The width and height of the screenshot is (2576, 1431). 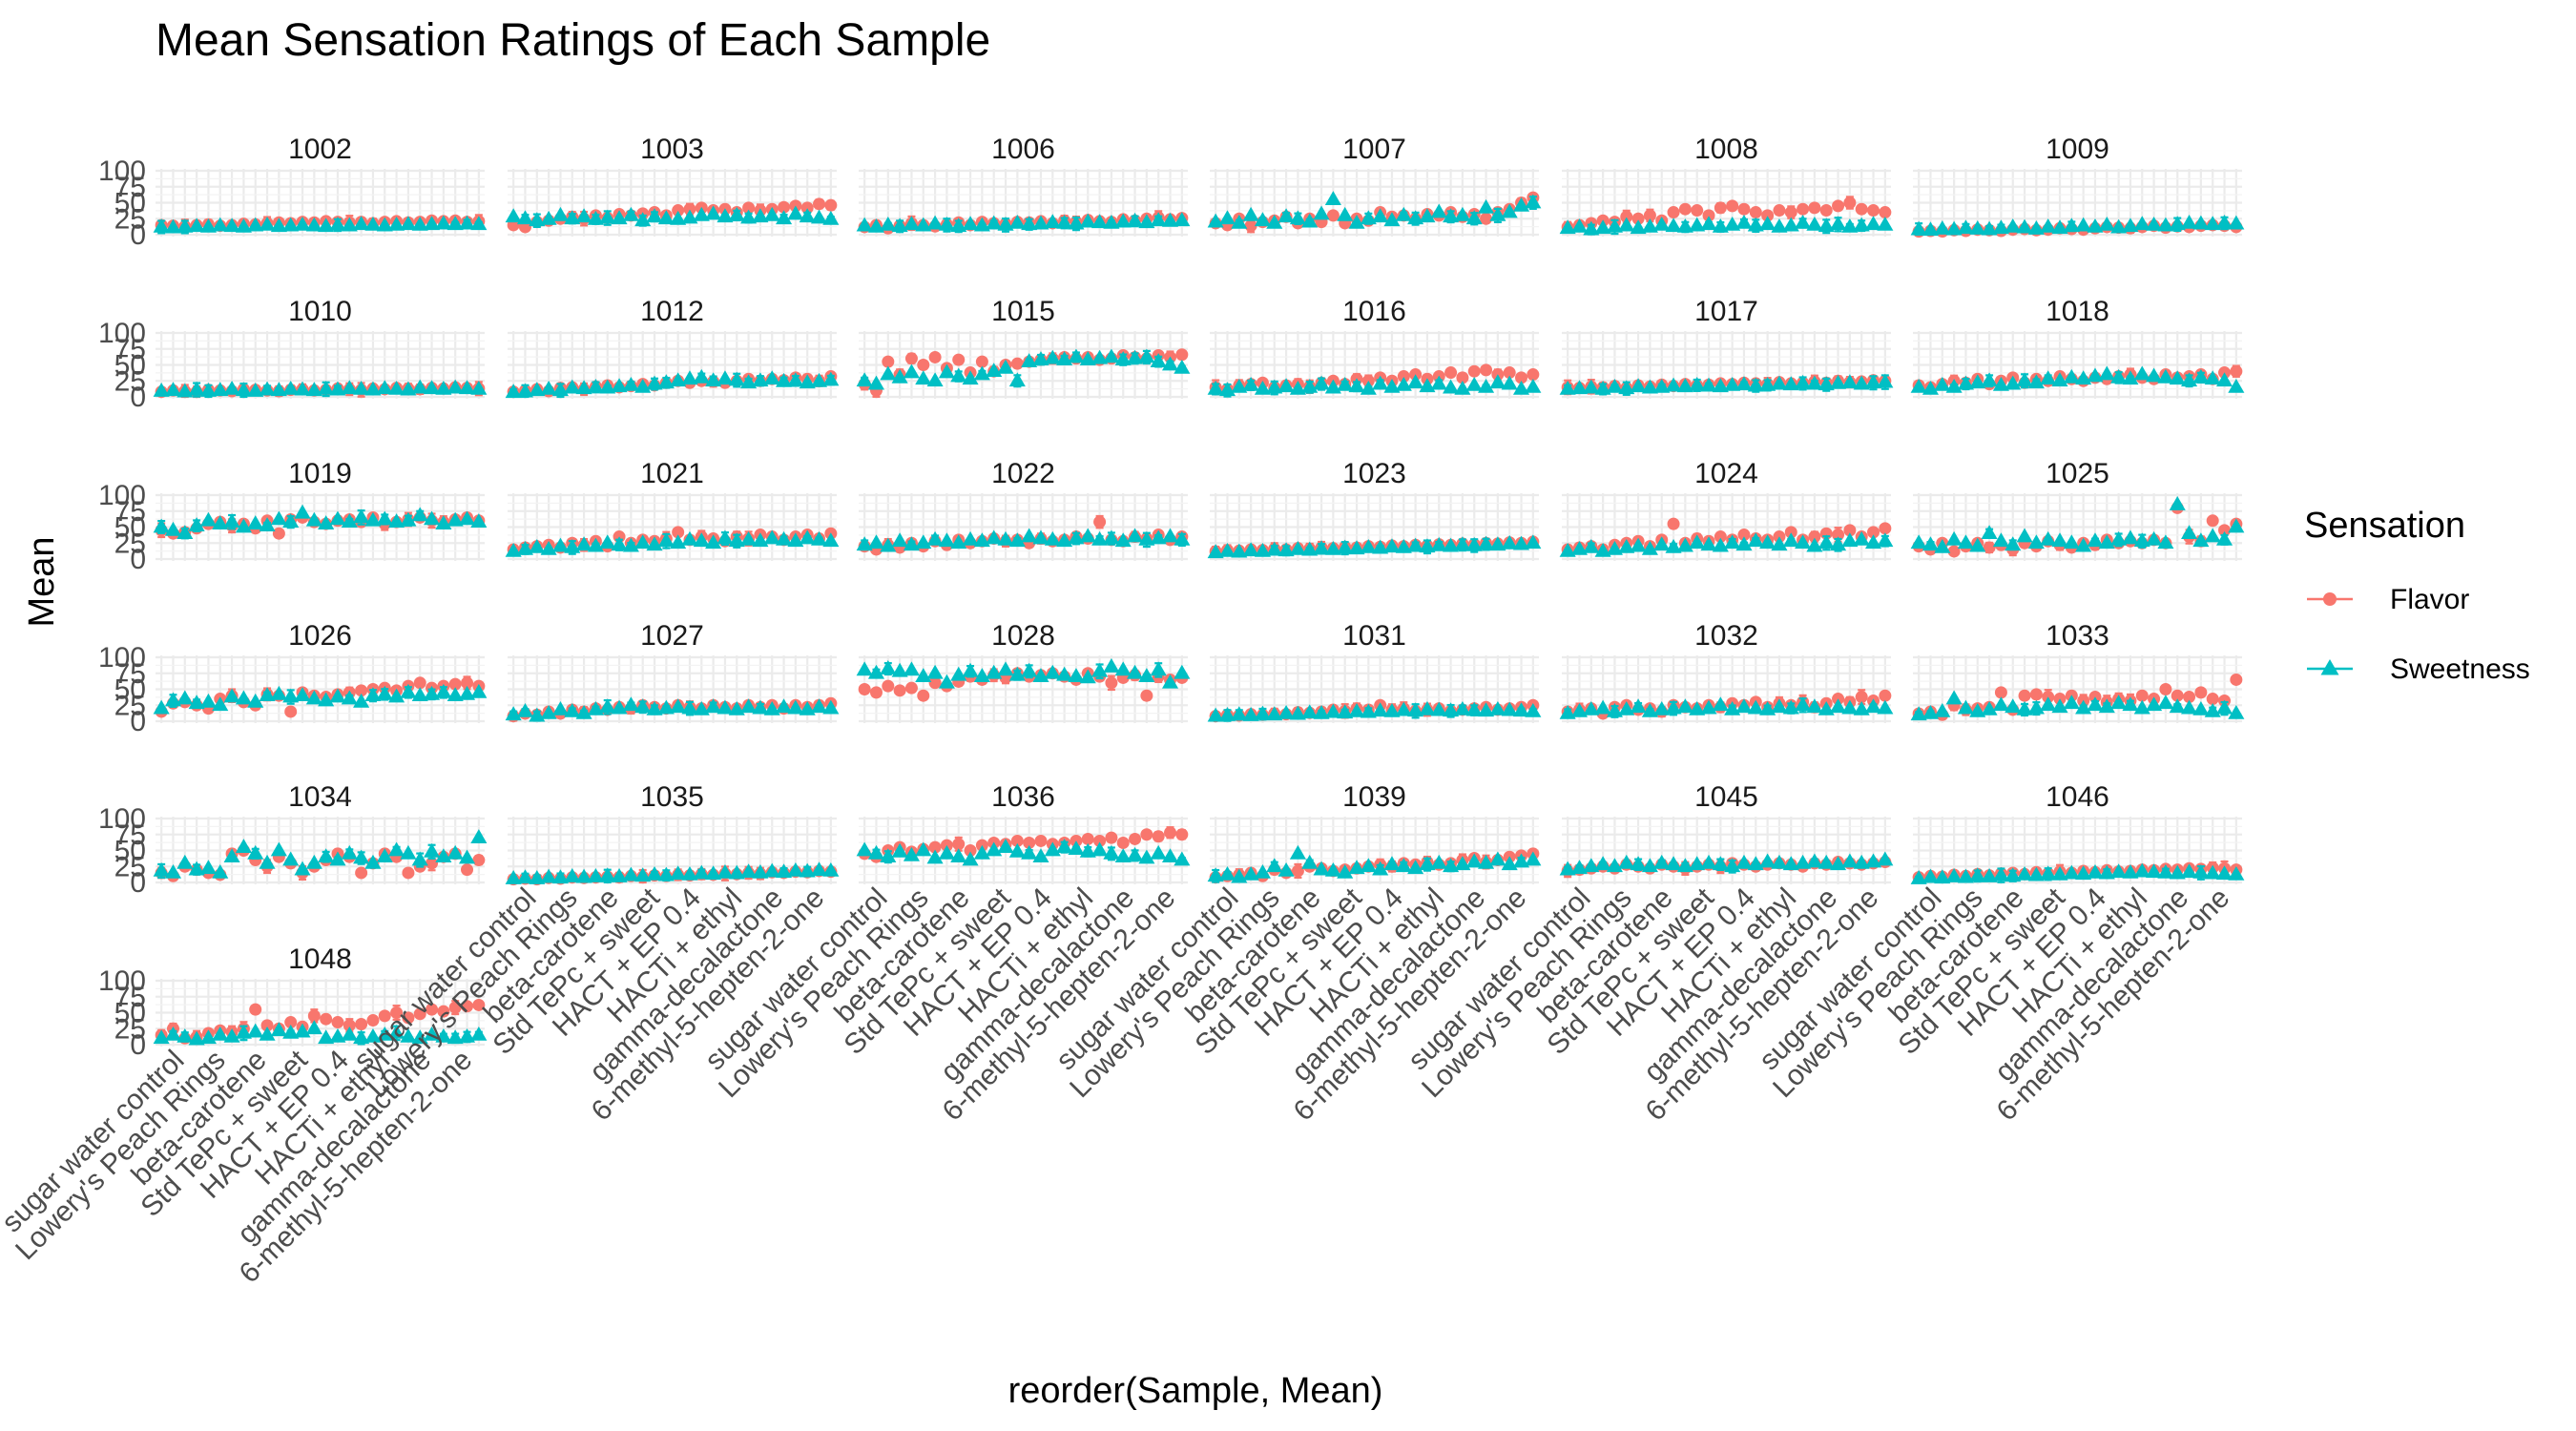 I want to click on y-tick-label: 100, so click(x=122, y=333).